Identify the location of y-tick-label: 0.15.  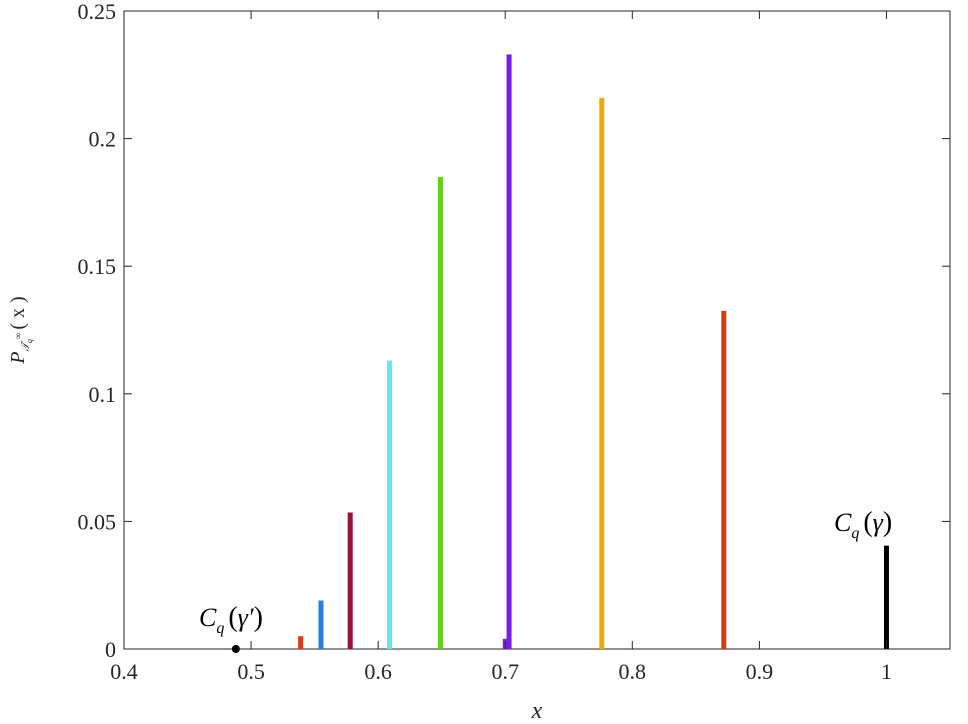
(97, 266).